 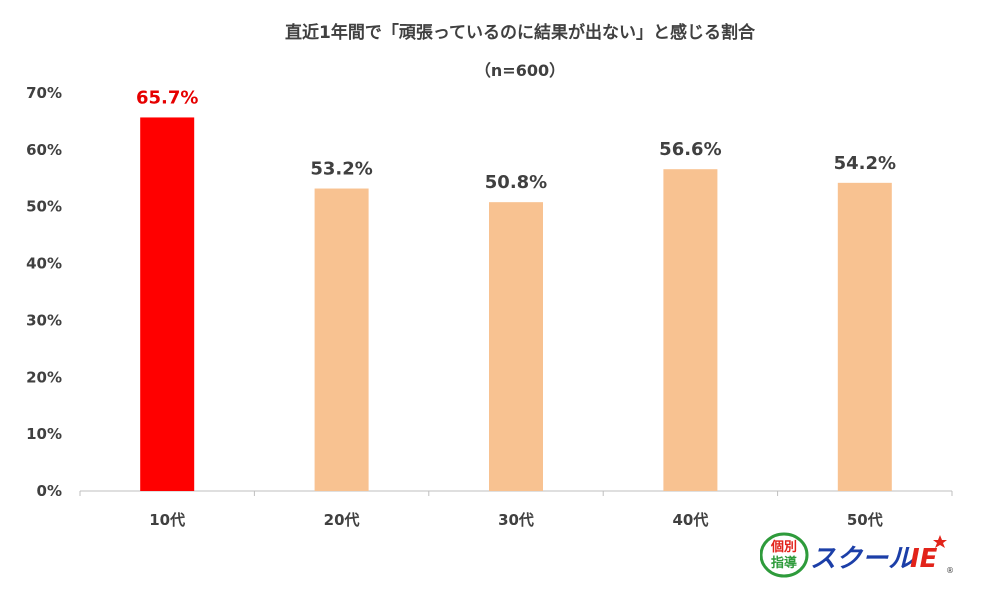 I want to click on y-tick-label: 0%, so click(x=49, y=491).